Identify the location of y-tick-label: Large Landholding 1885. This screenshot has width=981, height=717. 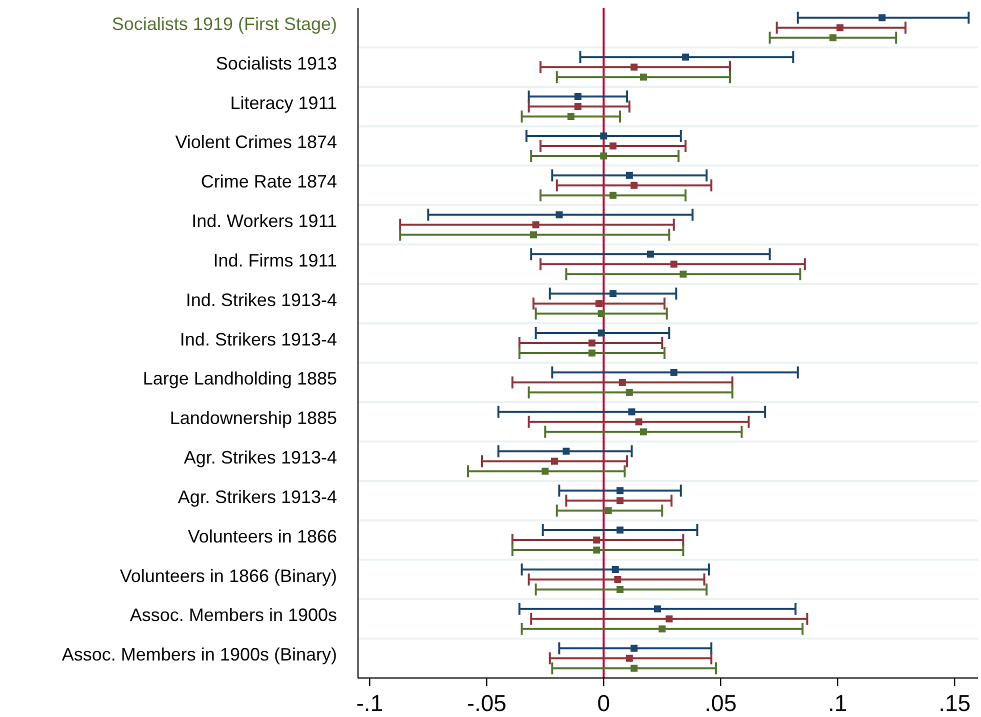
(239, 378).